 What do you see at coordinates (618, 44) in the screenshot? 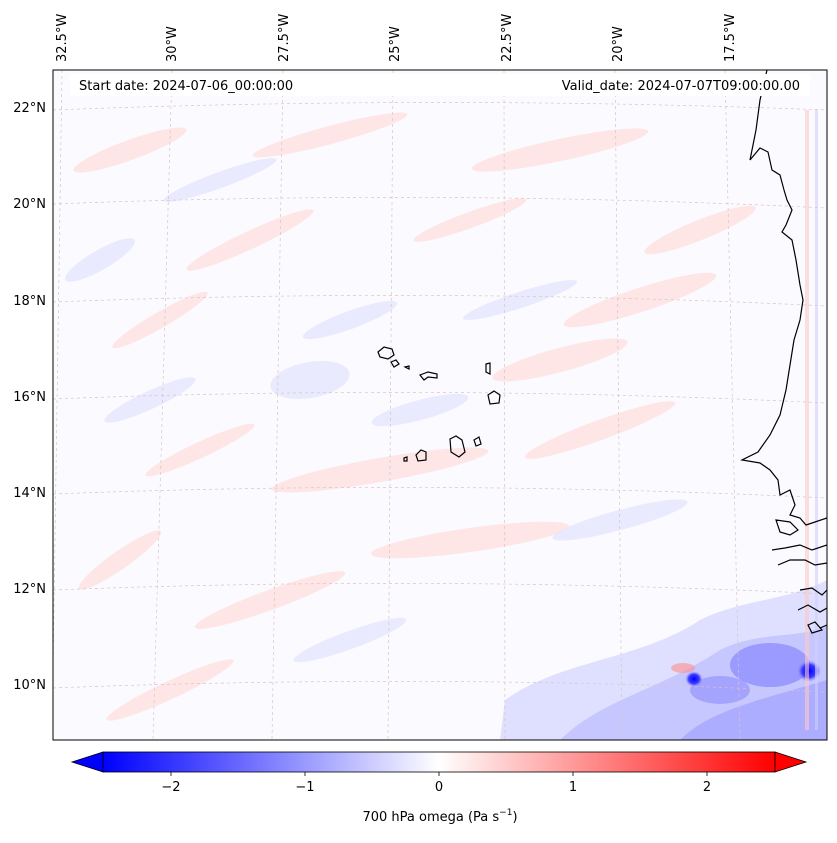
I see `lon-label-20w: 20°W` at bounding box center [618, 44].